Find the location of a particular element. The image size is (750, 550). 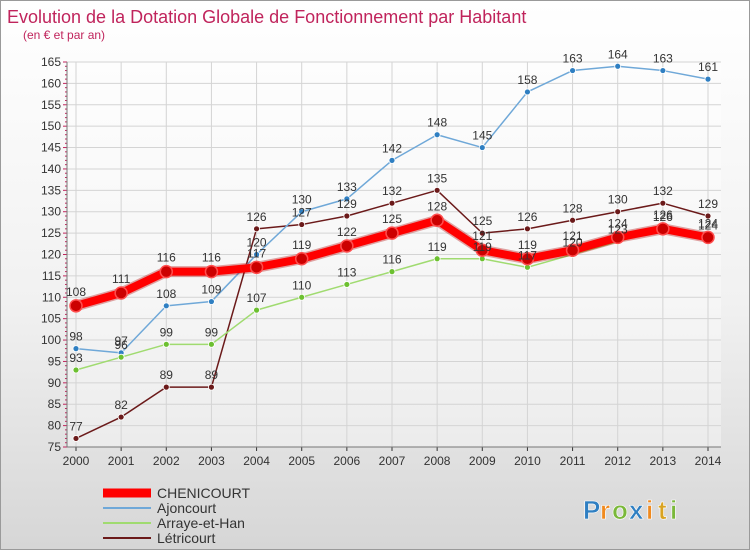

x-tick-label: 2003 is located at coordinates (211, 461).